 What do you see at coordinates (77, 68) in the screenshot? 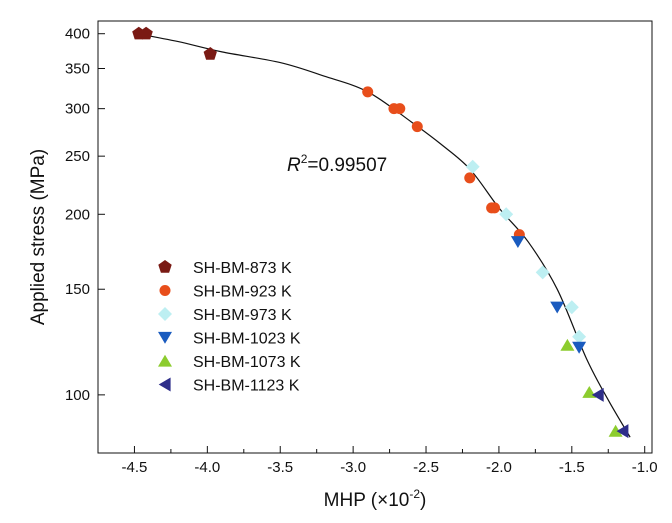
I see `y-tick-label: 350` at bounding box center [77, 68].